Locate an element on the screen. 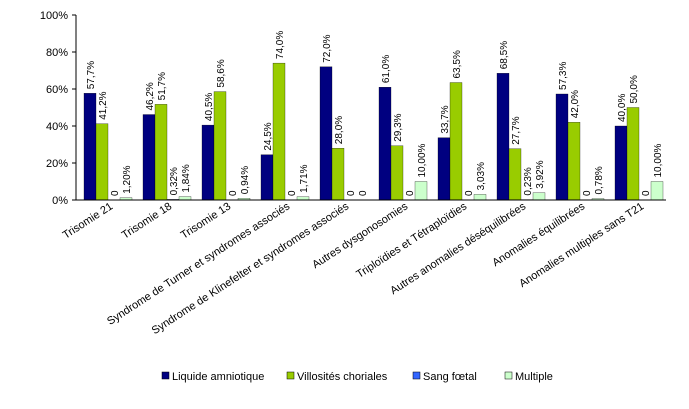  data-label: 63,5% is located at coordinates (457, 64).